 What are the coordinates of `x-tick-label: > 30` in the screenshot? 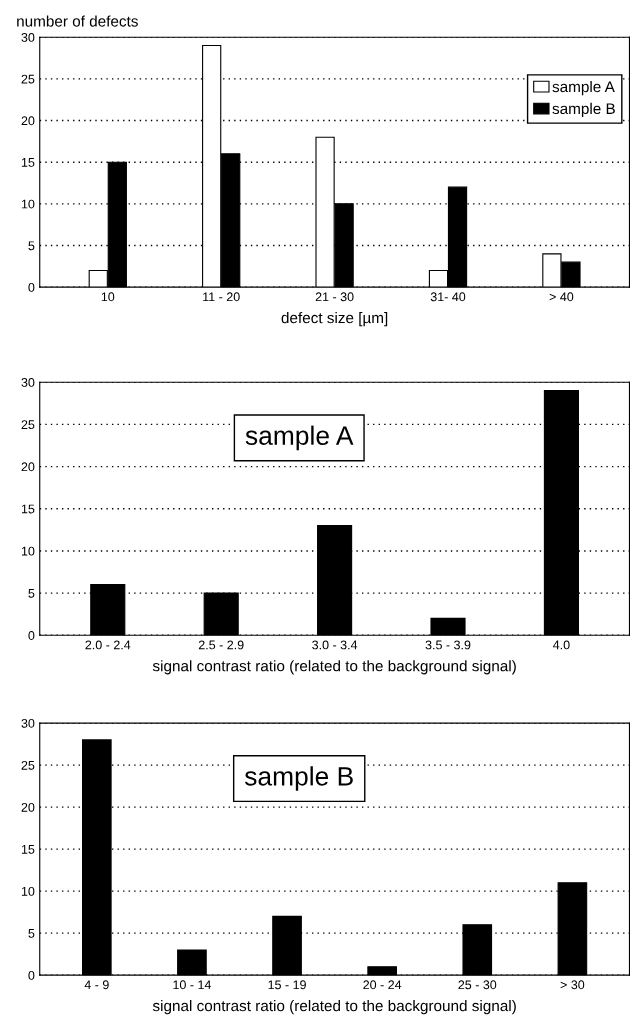 It's located at (572, 985).